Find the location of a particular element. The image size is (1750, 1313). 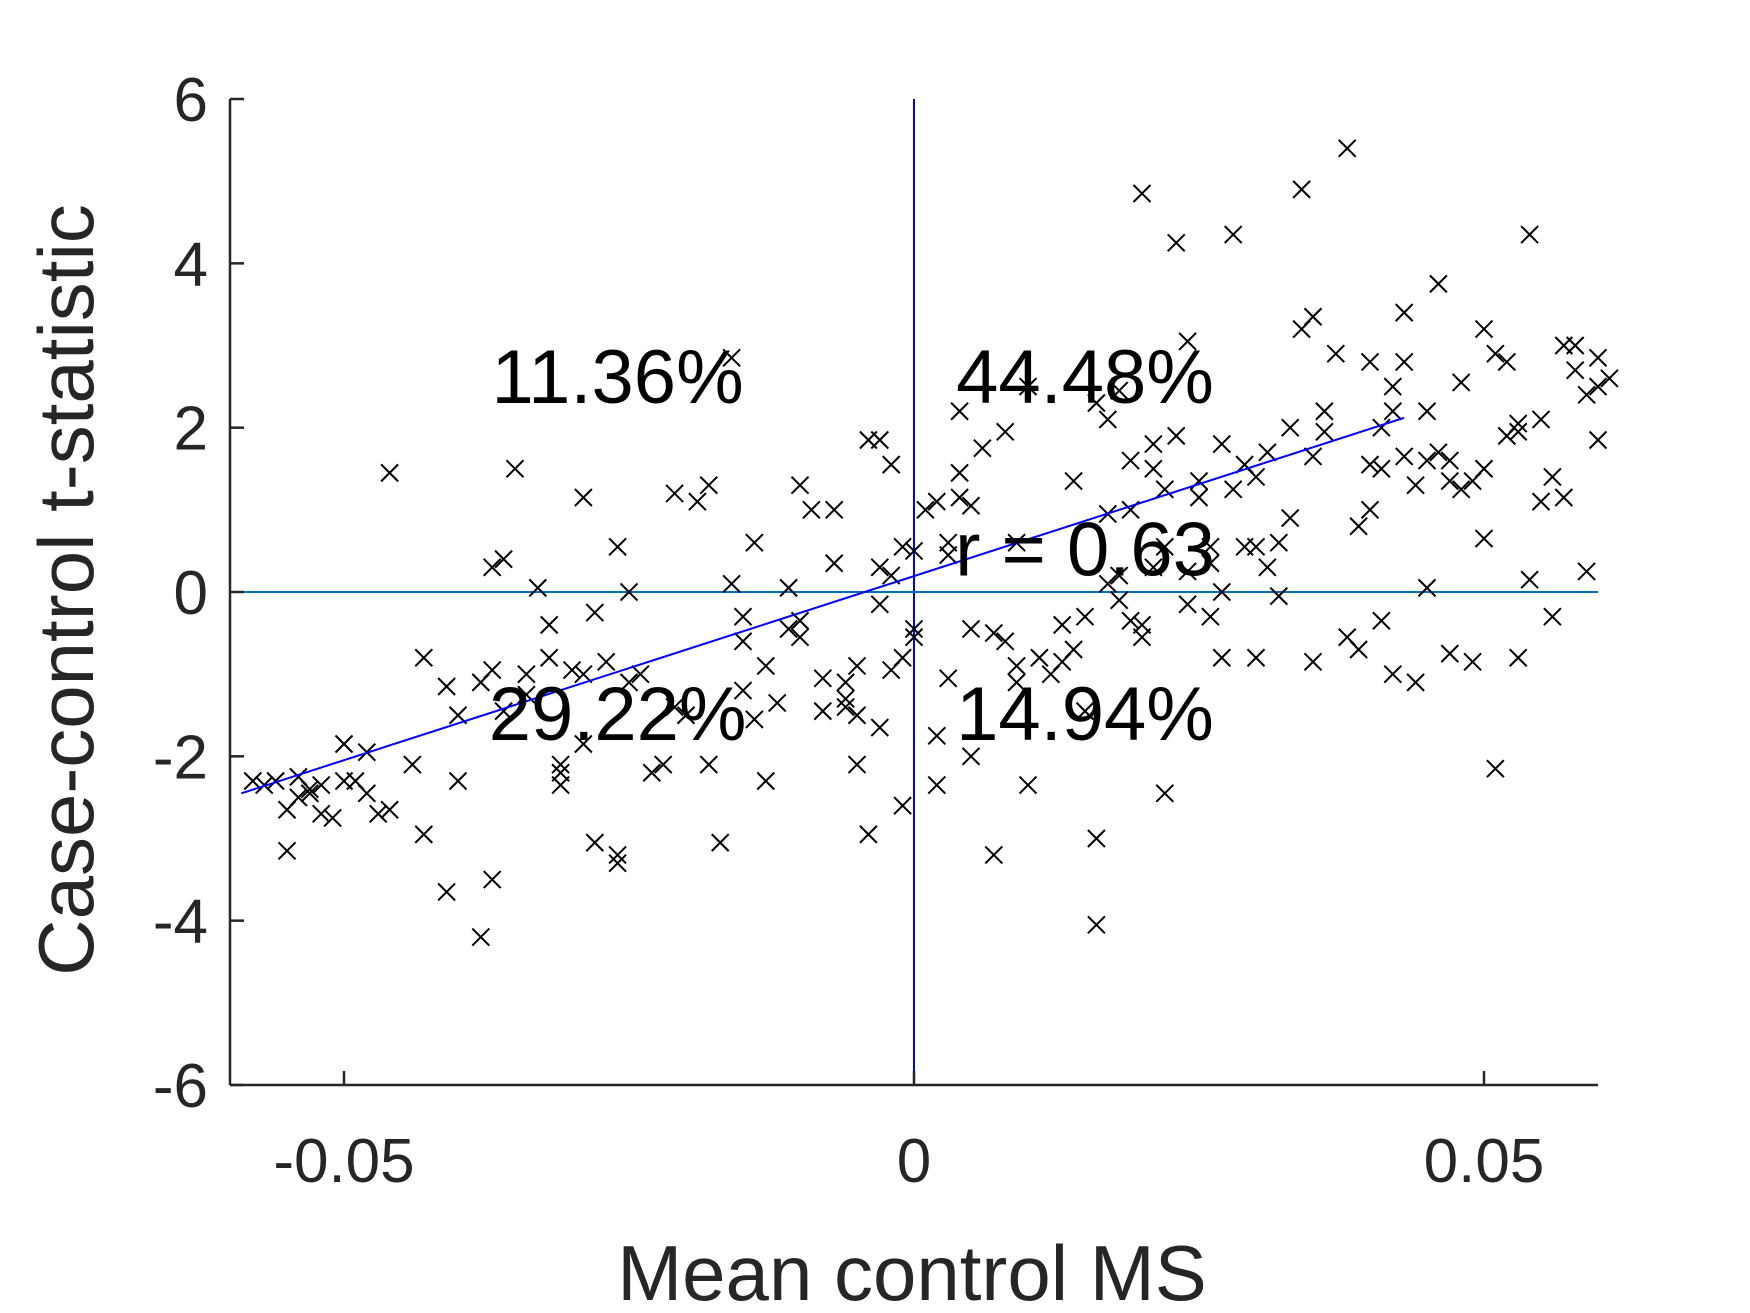

annotation-label: 14.94% is located at coordinates (1085, 714).